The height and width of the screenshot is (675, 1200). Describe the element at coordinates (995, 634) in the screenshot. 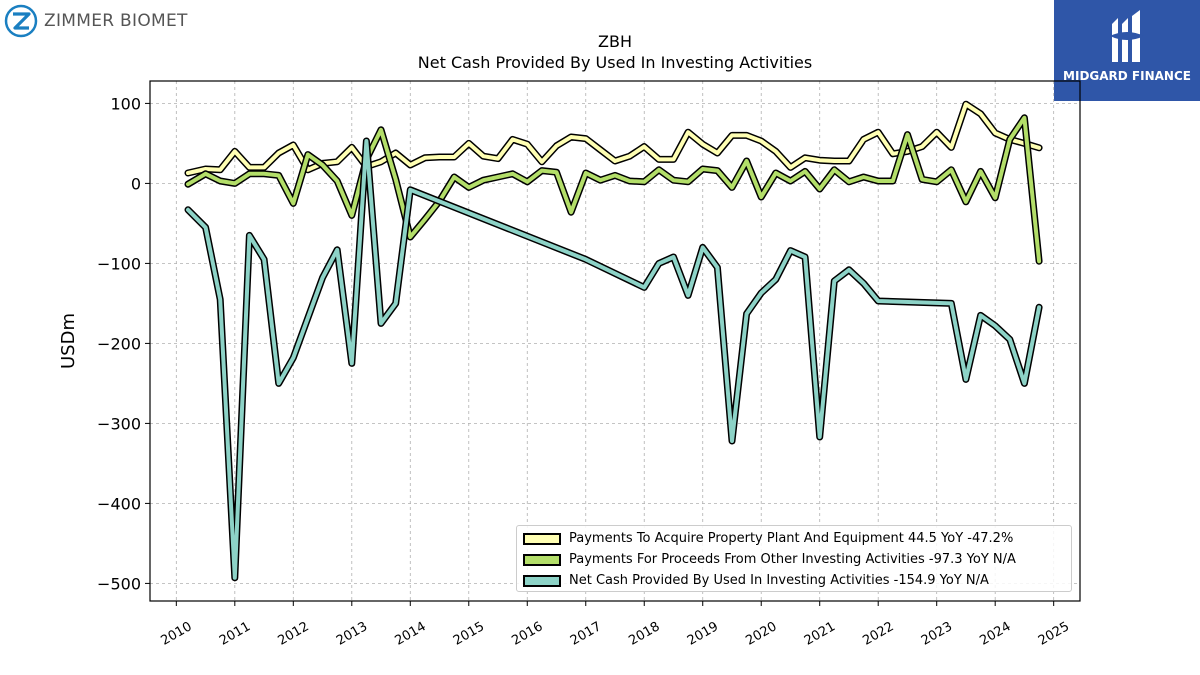

I see `x-tick-label: 2024` at that location.